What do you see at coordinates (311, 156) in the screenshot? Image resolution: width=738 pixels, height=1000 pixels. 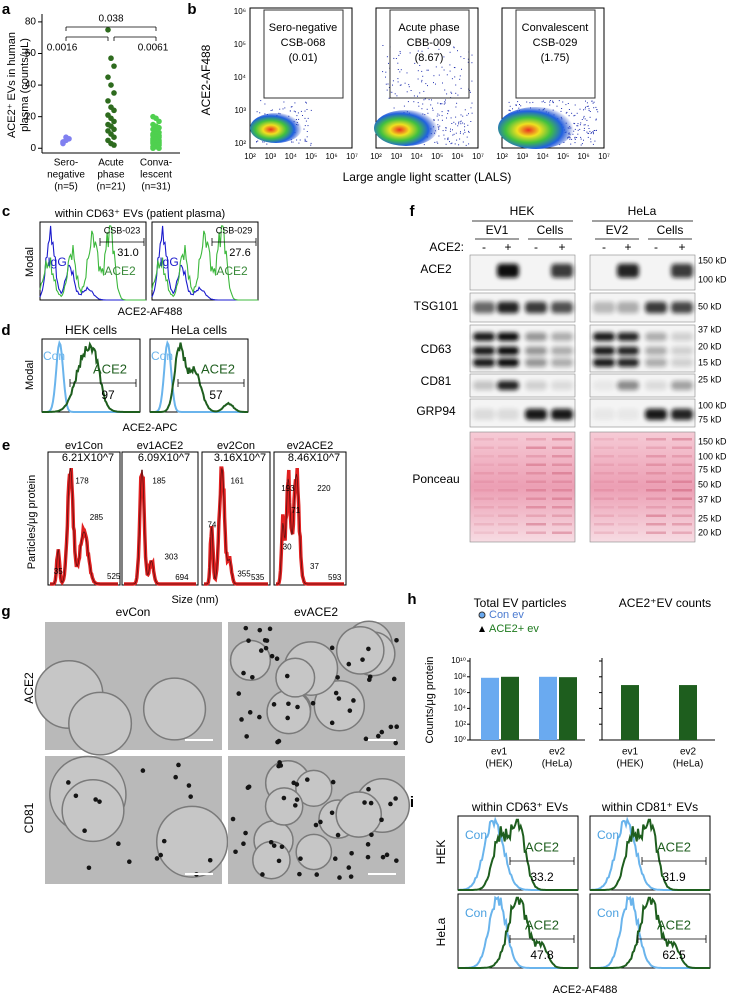 I see `x-tick-label: 10⁵` at bounding box center [311, 156].